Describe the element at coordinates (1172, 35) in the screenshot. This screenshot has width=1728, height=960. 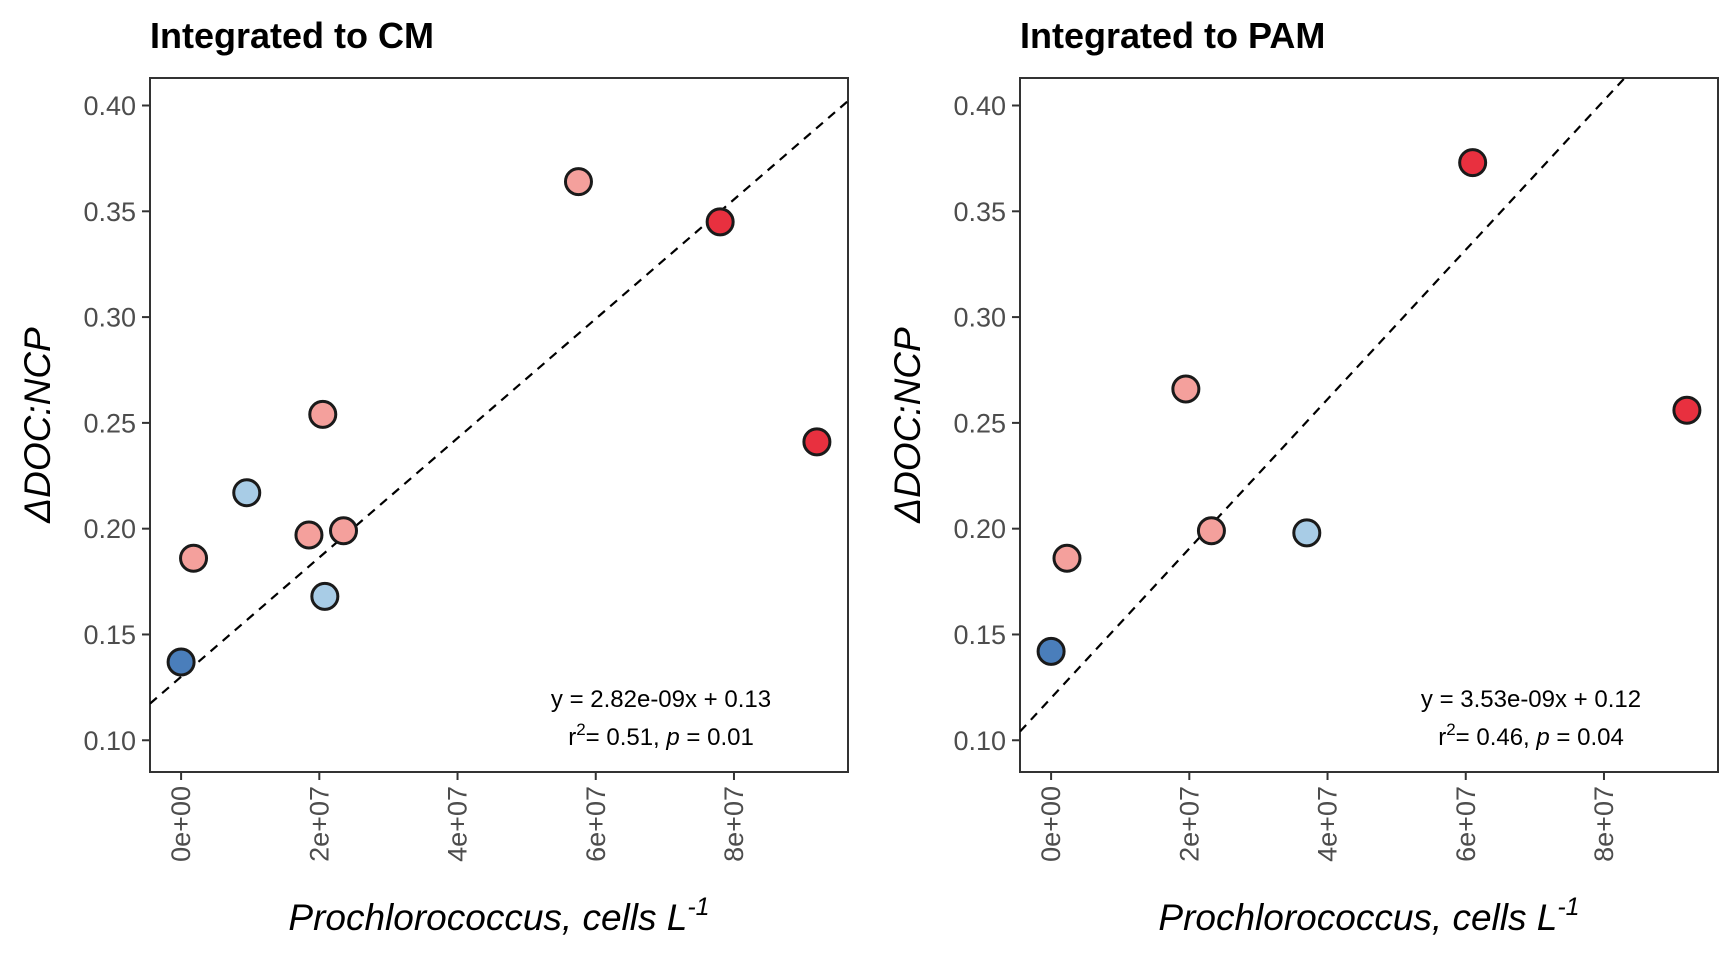
I see `chart-title: Integrated to PAM` at that location.